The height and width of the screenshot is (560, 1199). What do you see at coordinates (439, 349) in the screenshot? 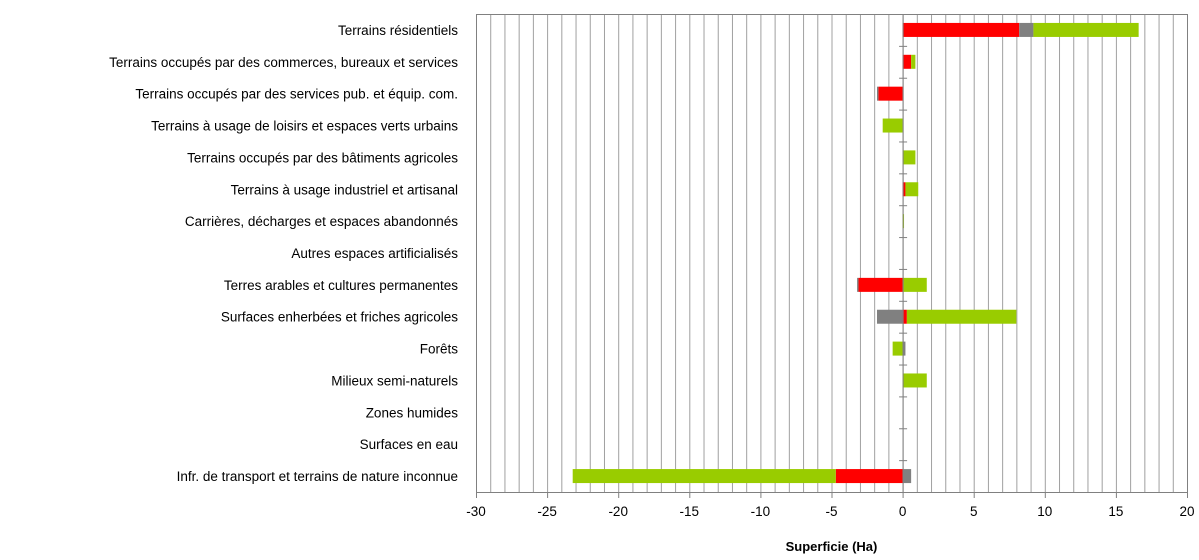
I see `category-label: Forêts` at bounding box center [439, 349].